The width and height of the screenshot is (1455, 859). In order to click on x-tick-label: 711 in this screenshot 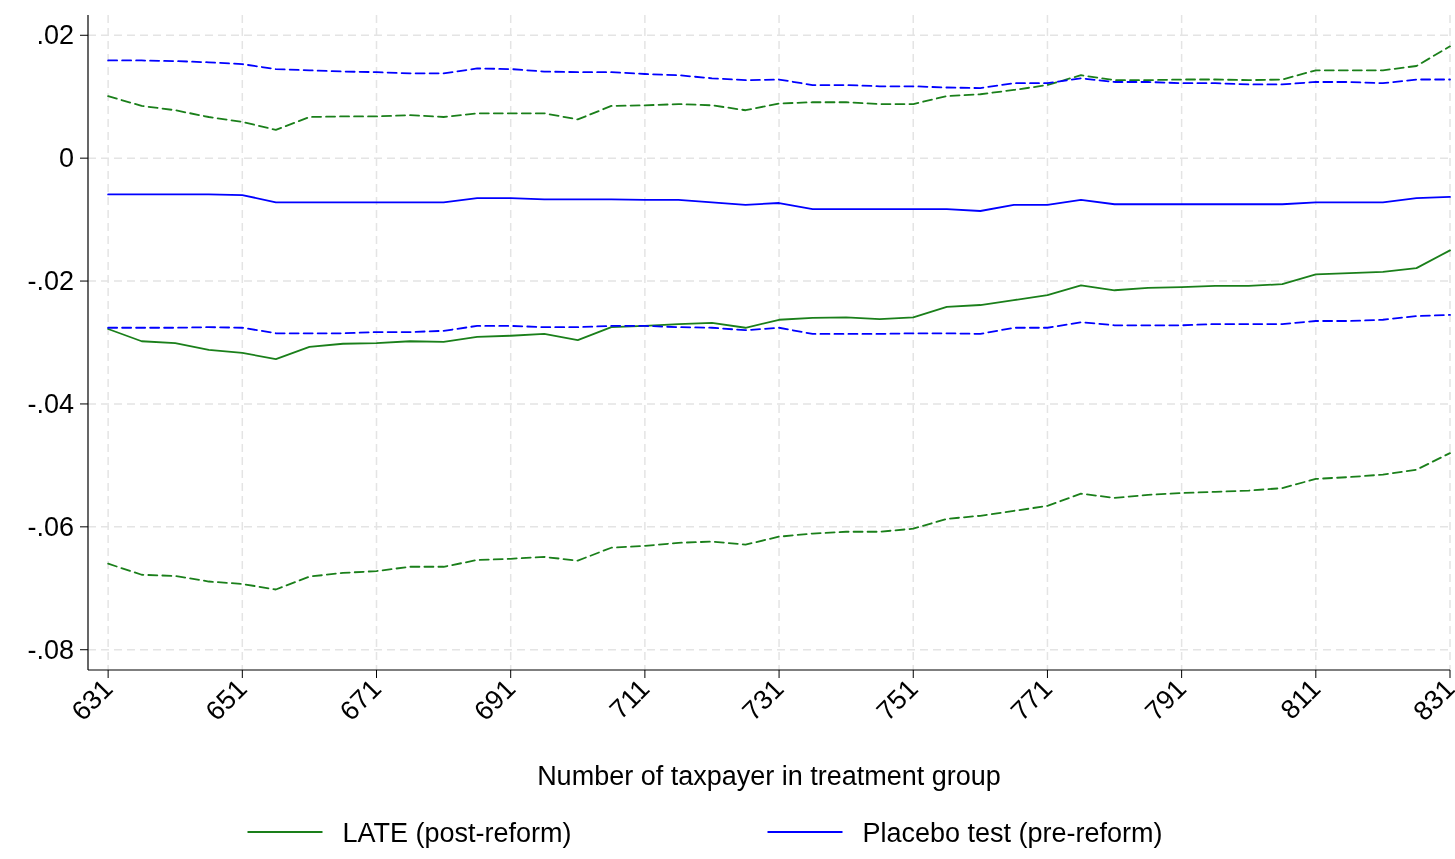, I will do `click(629, 699)`.